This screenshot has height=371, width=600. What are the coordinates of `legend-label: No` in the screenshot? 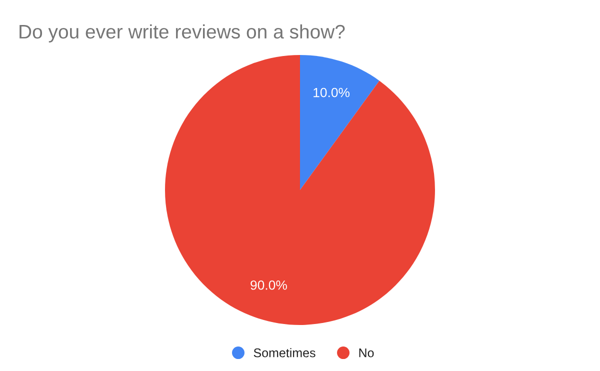 It's located at (366, 353).